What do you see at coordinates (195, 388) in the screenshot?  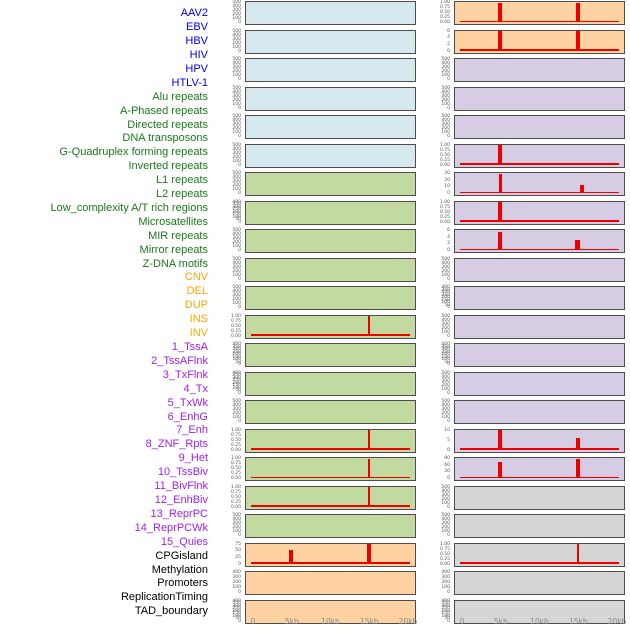 I see `row-label-4-tx: 4_Tx` at bounding box center [195, 388].